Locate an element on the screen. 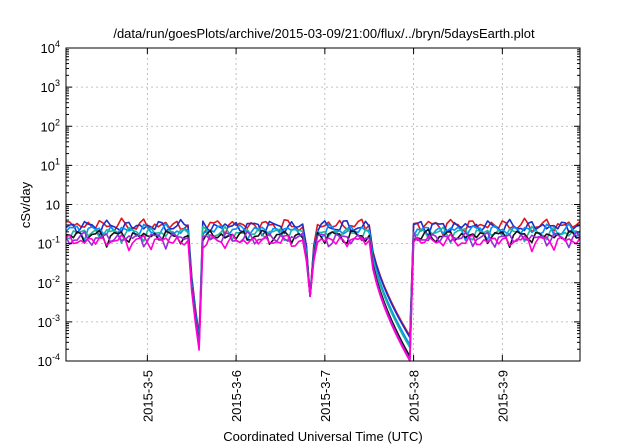  y-axis-label: cSv/day is located at coordinates (25, 204).